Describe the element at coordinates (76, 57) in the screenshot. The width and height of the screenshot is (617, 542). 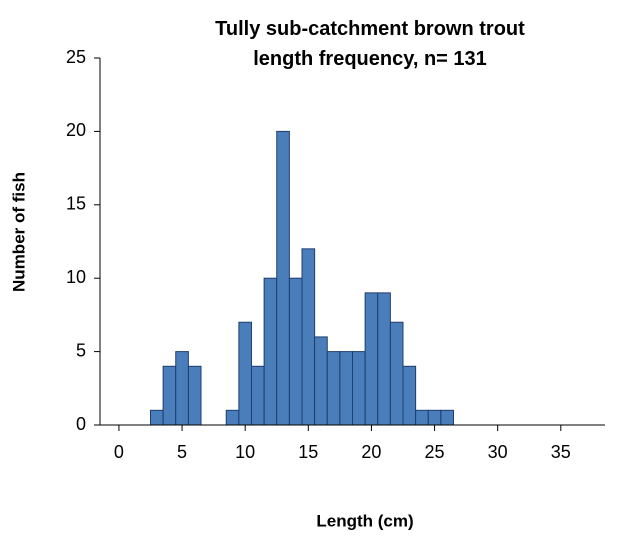
I see `y-tick-label: 25` at that location.